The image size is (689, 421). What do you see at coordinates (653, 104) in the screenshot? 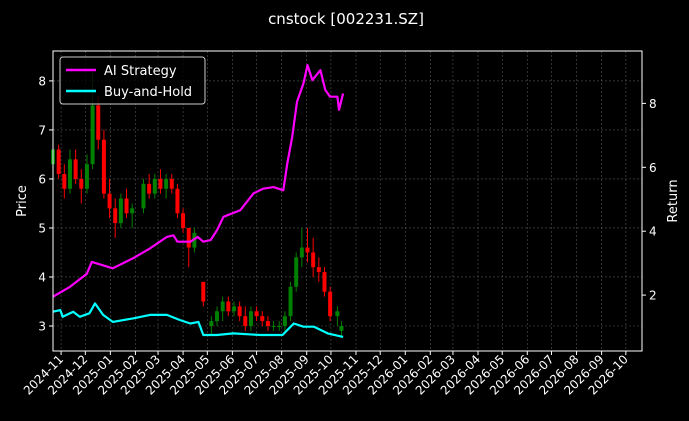
I see `y-tick-label-right: 8` at bounding box center [653, 104].